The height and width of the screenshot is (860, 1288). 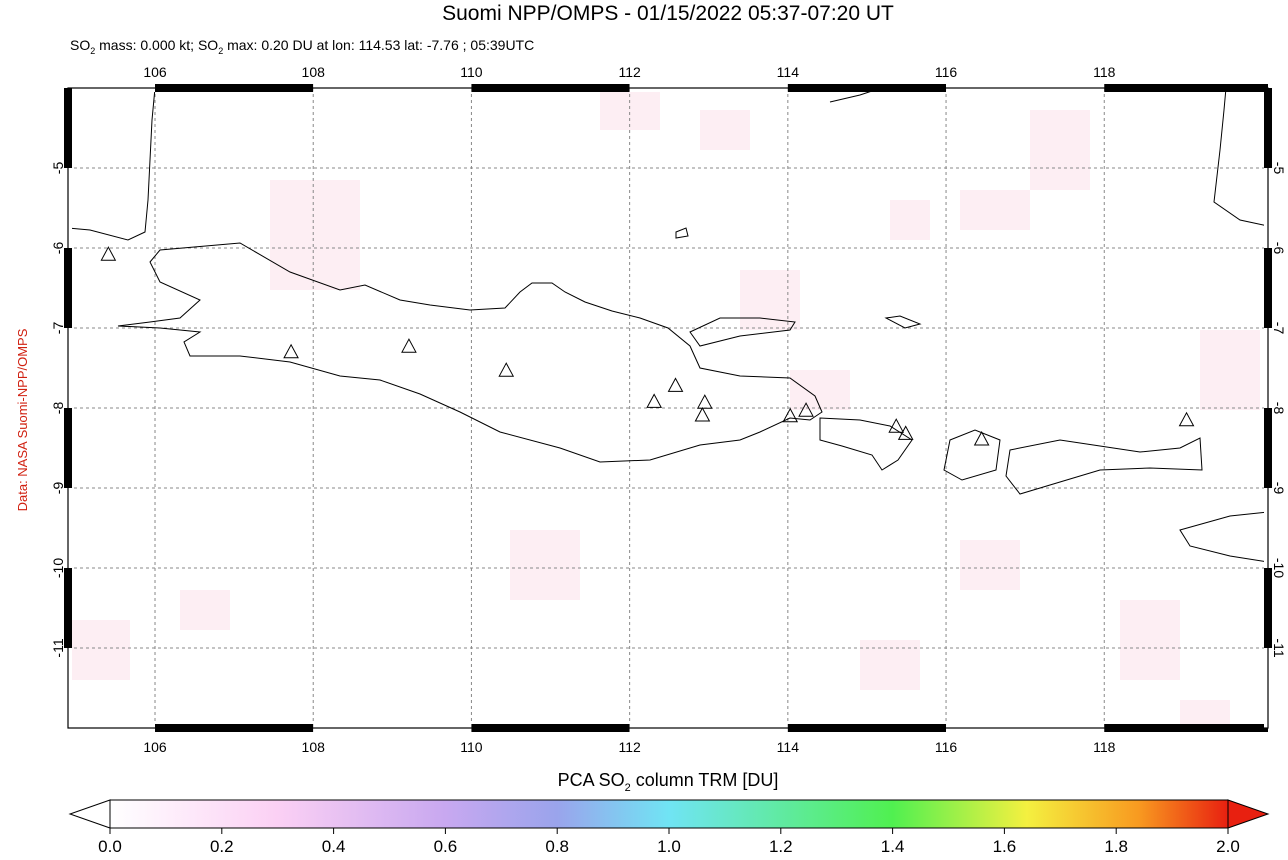 What do you see at coordinates (446, 846) in the screenshot?
I see `colorbar-tick-label: 0.6` at bounding box center [446, 846].